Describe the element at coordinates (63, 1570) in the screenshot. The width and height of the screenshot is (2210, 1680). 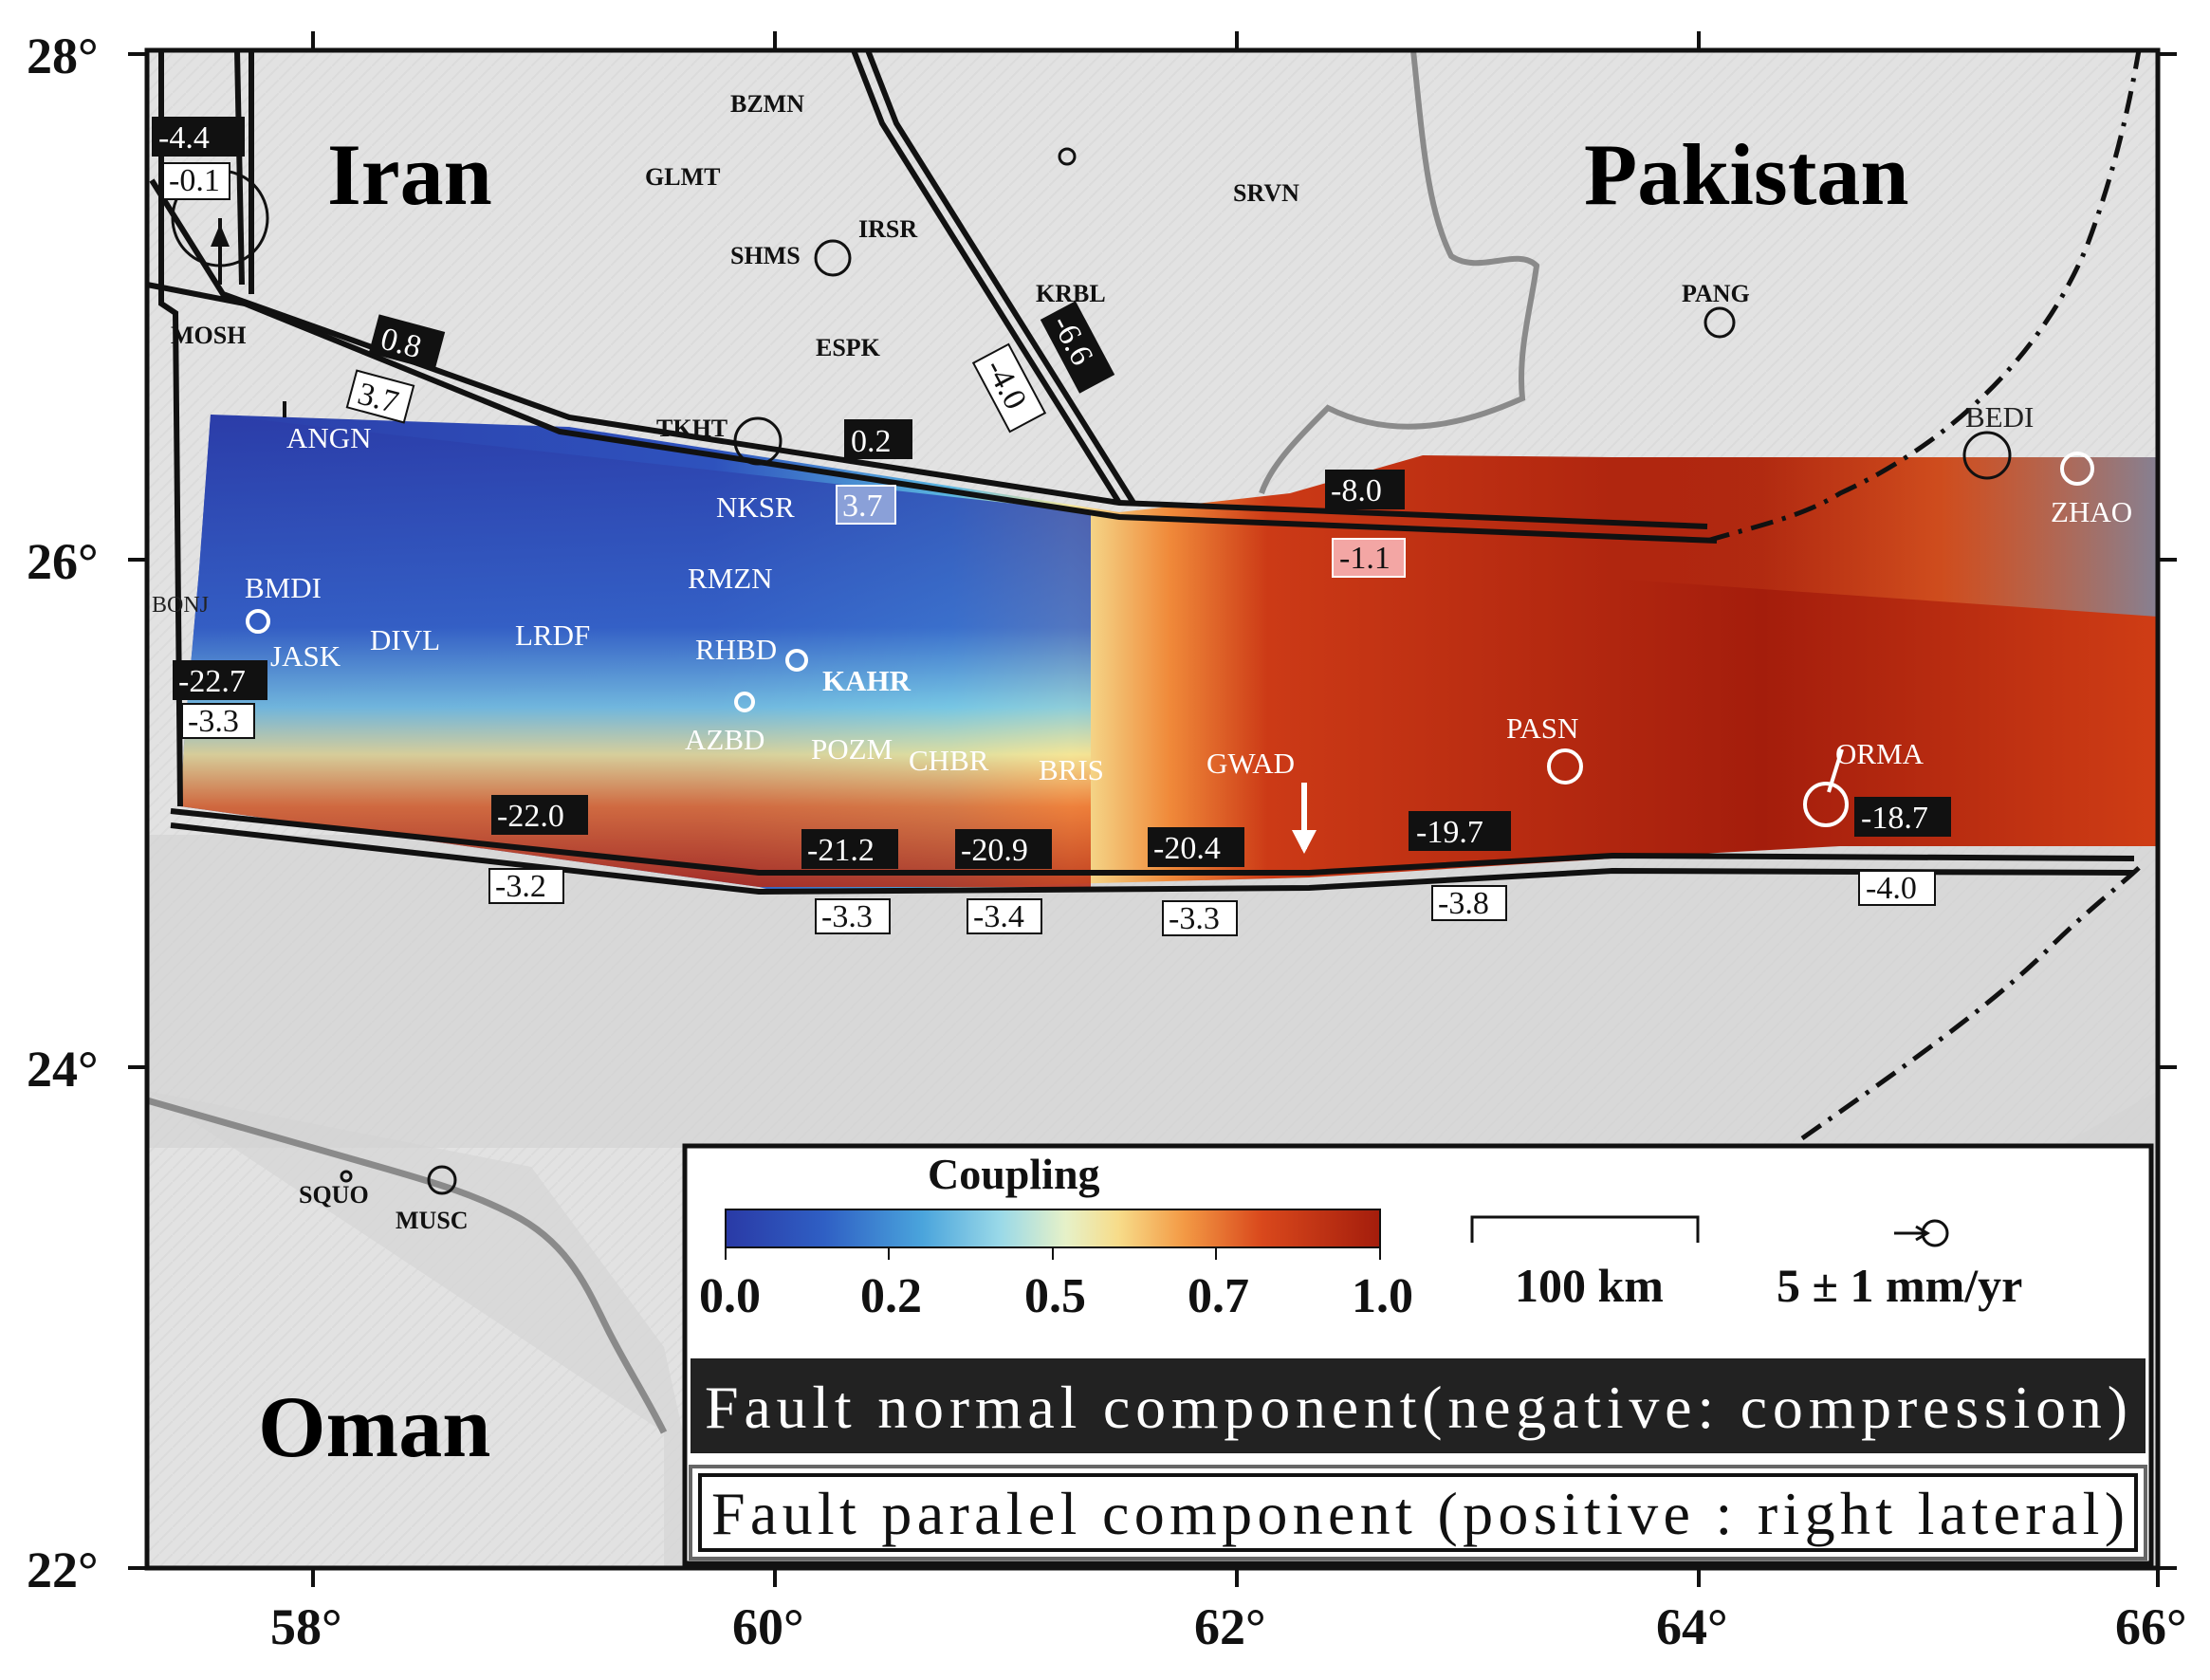
I see `lat-tick-22: 22°` at that location.